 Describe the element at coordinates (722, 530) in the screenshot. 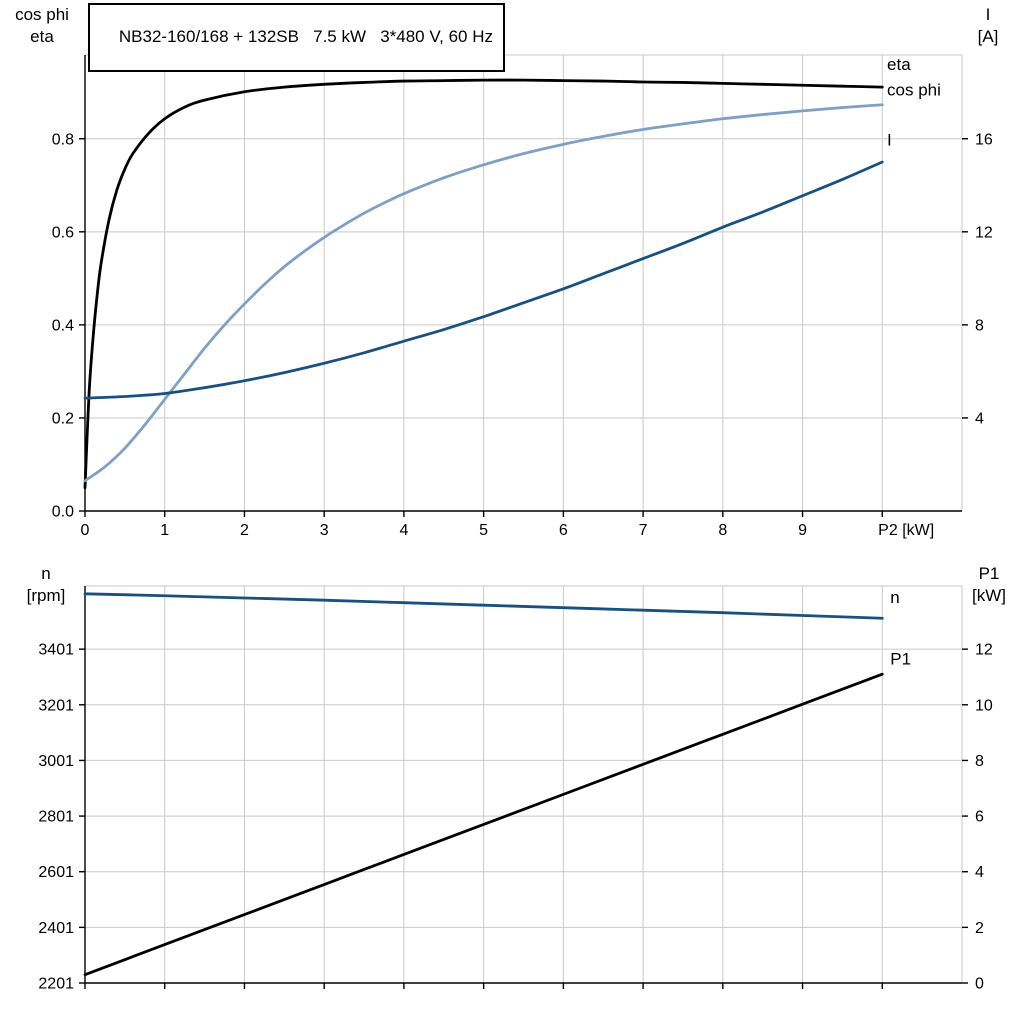

I see `x-tick-label: 8` at that location.